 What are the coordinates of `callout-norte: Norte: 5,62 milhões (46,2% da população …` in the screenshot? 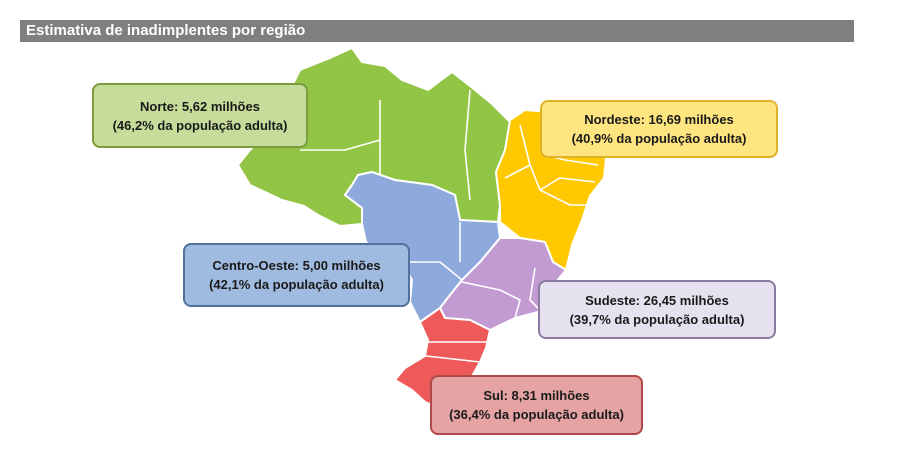 It's located at (200, 115).